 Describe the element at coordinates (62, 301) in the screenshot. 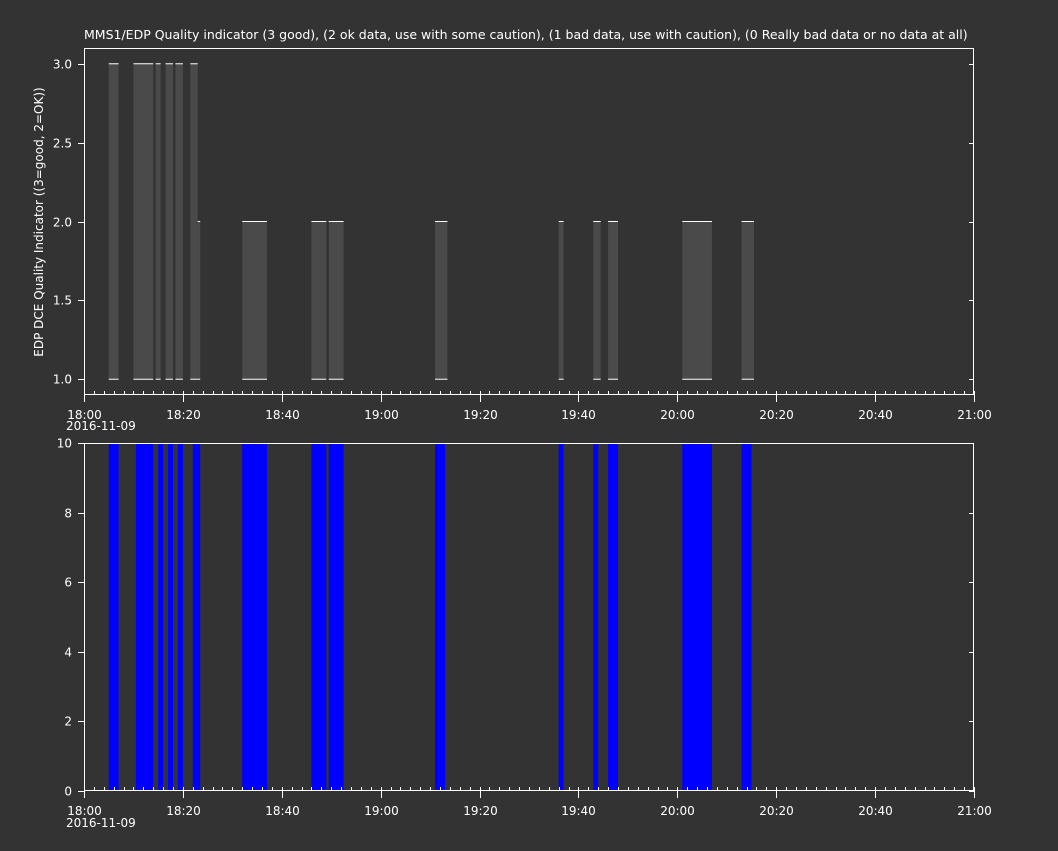

I see `y-tick-label: 1.5` at that location.